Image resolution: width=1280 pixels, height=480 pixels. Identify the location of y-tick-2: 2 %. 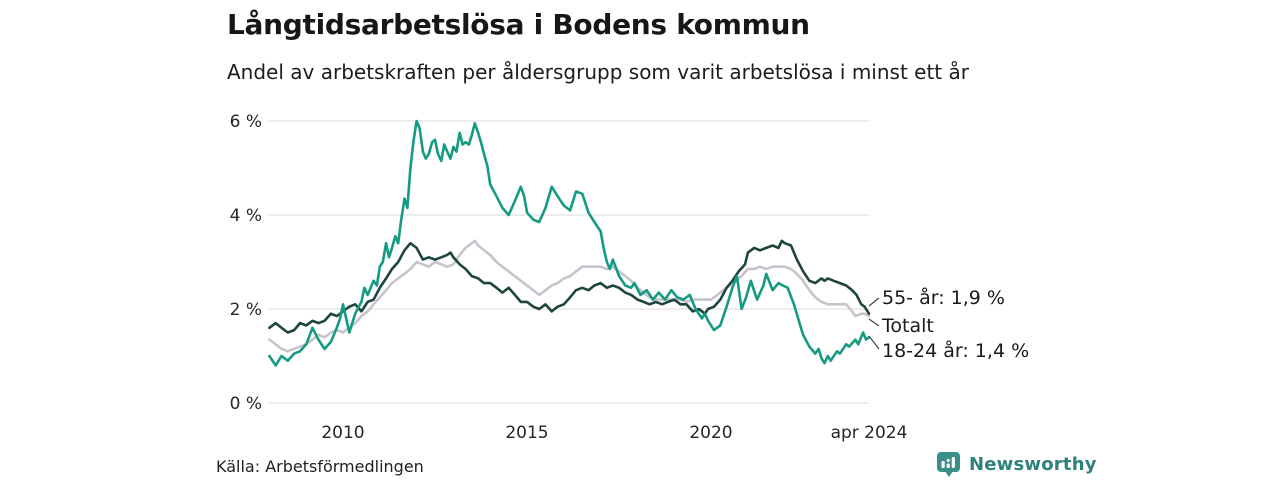
(246, 310).